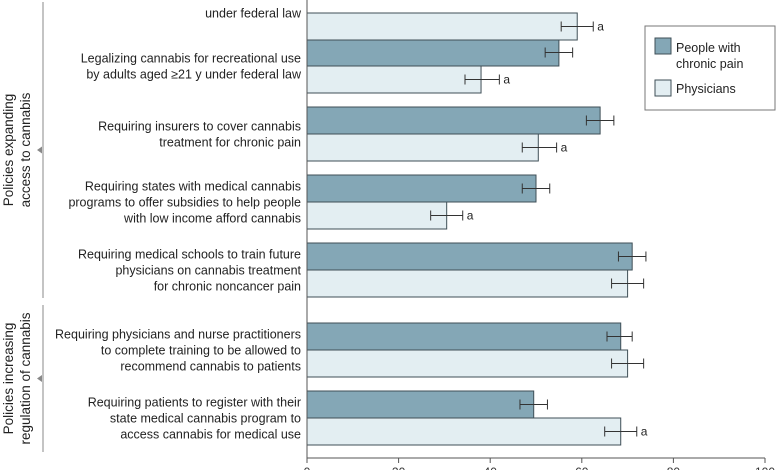 Image resolution: width=780 pixels, height=470 pixels. What do you see at coordinates (193, 187) in the screenshot?
I see `category-label: Requiring states with medical cannabis` at bounding box center [193, 187].